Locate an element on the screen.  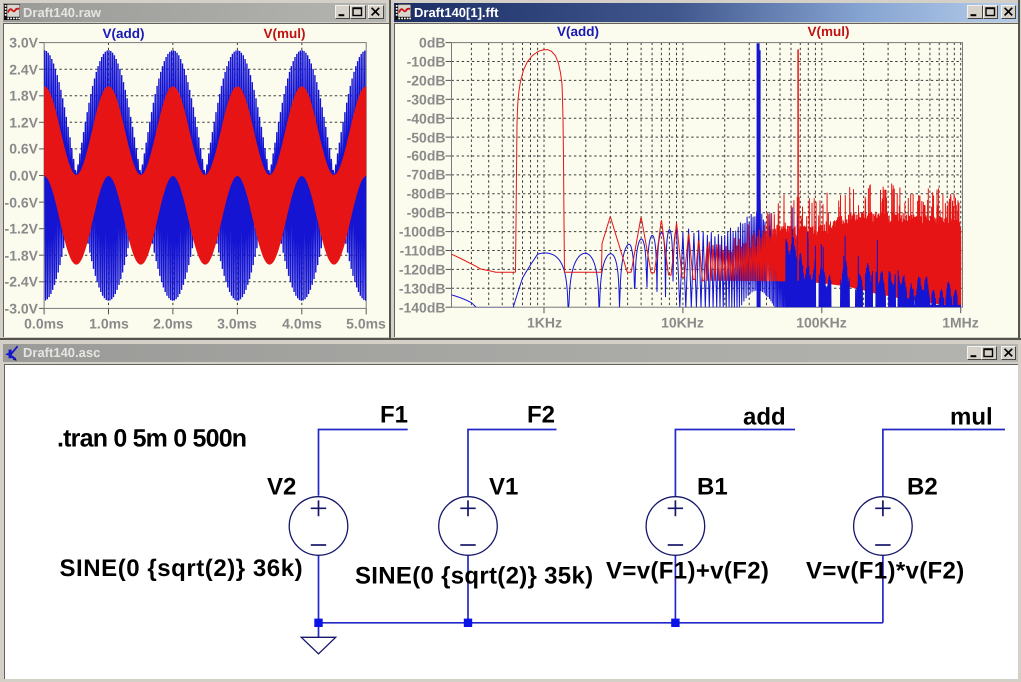
svg-text: -60dB is located at coordinates (425, 155).